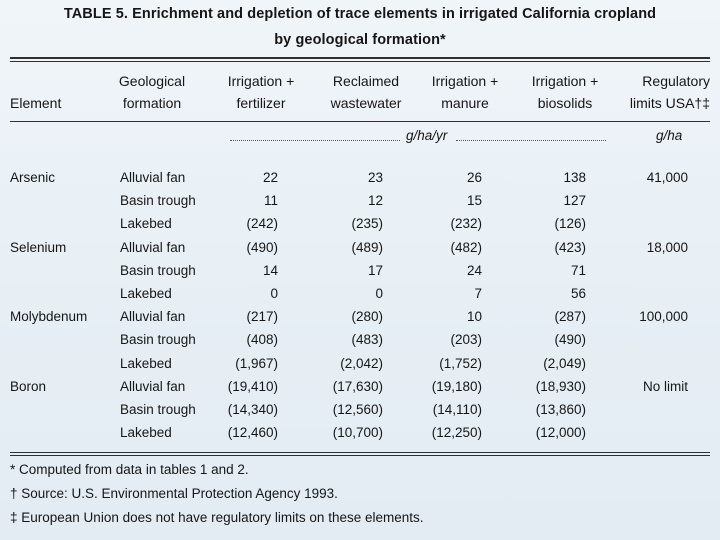  I want to click on row-regulatory-limit: No limit, so click(665, 386).